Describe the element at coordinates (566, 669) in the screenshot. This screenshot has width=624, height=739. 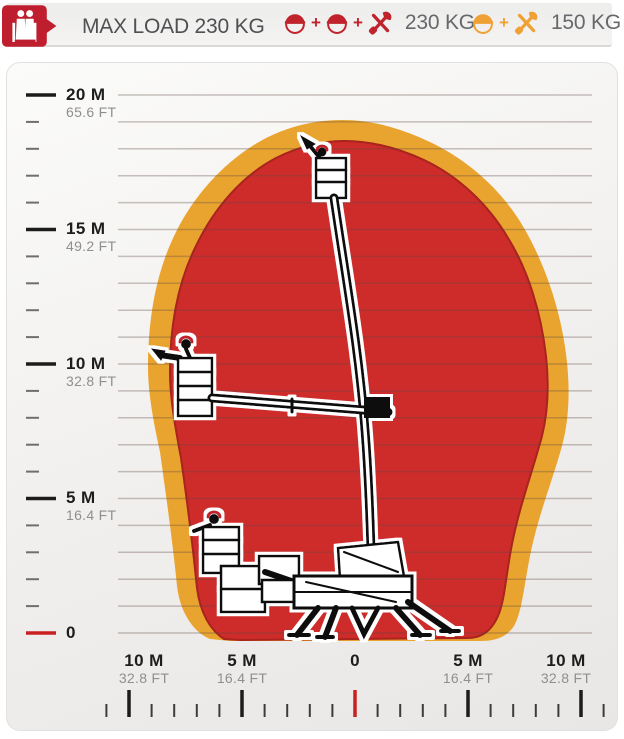
I see `x-axis-label-right-10m: 10 M 32.8 FT` at that location.